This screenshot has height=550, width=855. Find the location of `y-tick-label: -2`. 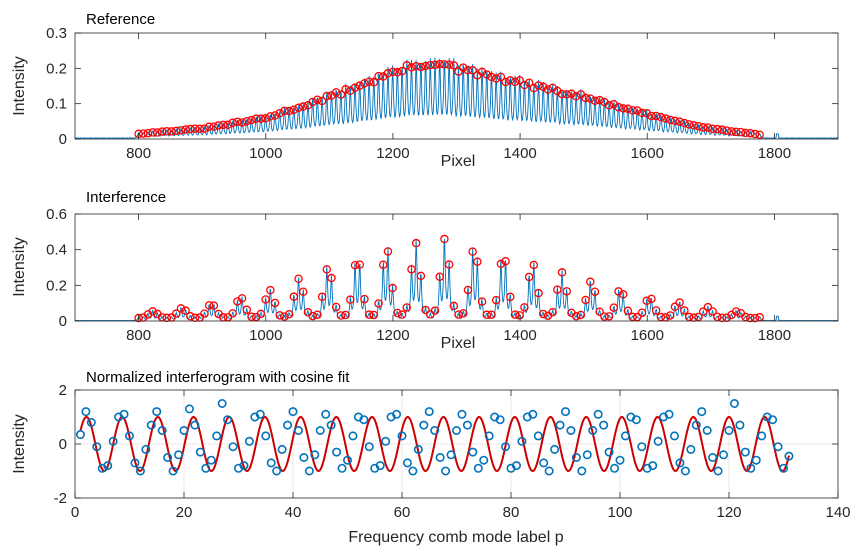

y-tick-label: -2 is located at coordinates (60, 498).